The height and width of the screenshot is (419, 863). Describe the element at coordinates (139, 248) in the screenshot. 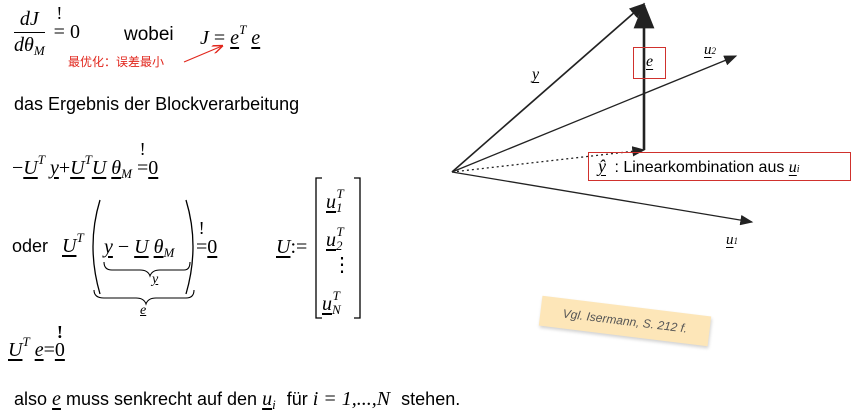

I see `eq-residual-inner: y − U θM` at that location.